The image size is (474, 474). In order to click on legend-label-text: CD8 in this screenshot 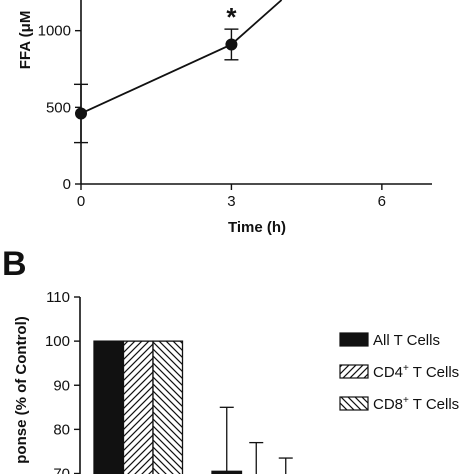, I will do `click(388, 404)`.